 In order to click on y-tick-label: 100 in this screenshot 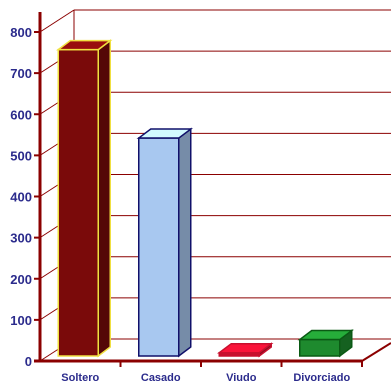, I will do `click(21, 320)`.